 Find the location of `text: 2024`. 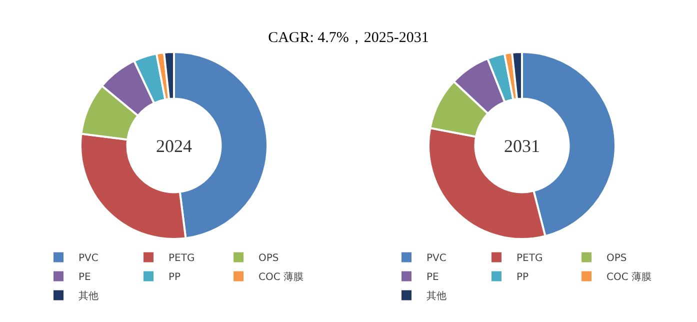

text: 2024 is located at coordinates (174, 146).